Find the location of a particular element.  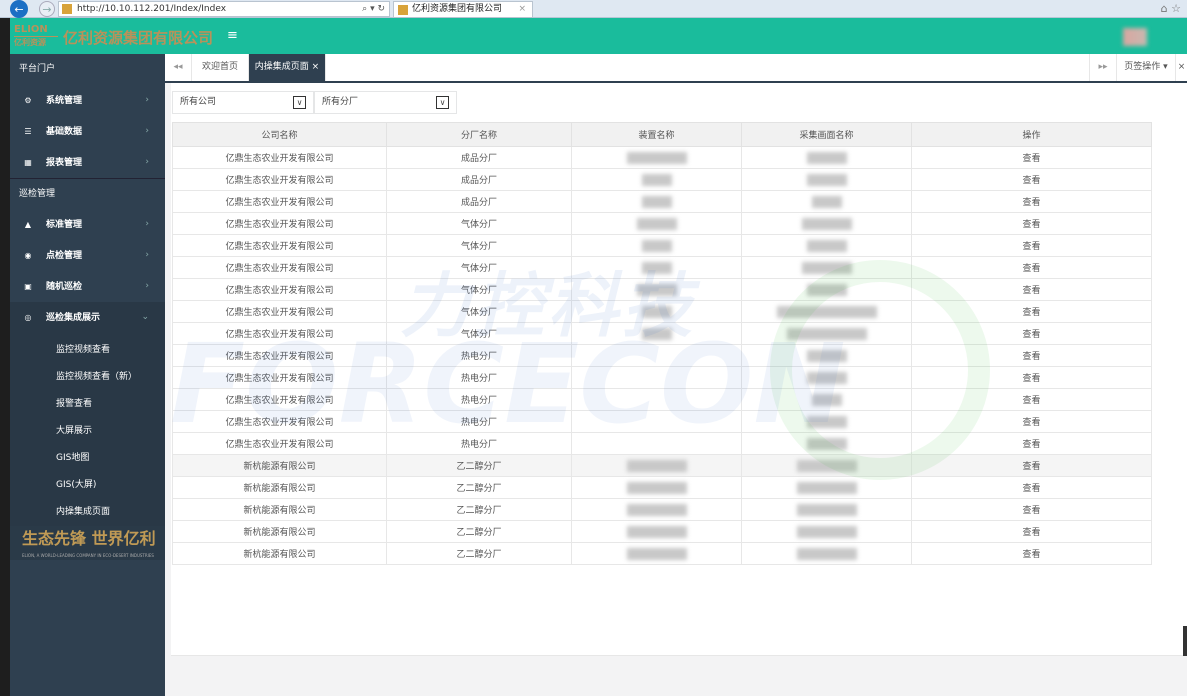

section-inspection: 巡检管理 is located at coordinates (87, 193).